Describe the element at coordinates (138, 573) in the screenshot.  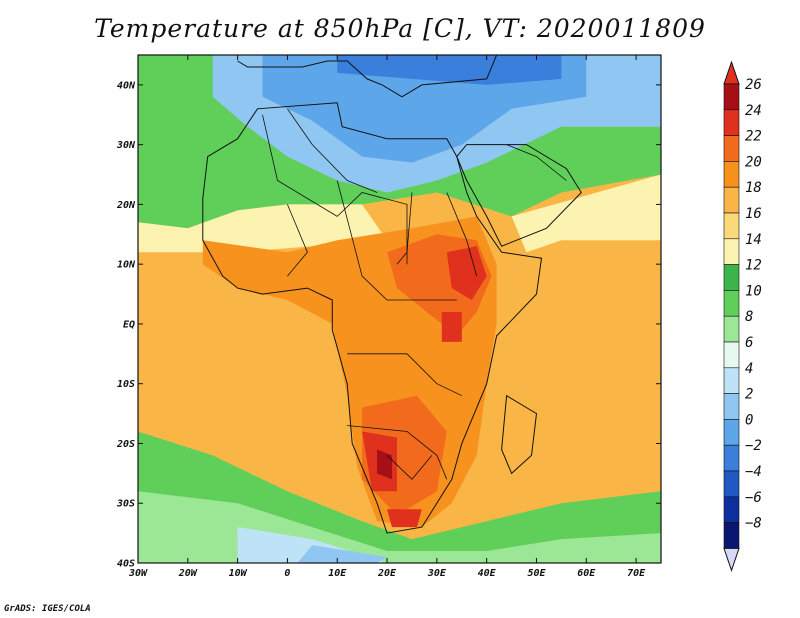
I see `lon-tick-label: 30W` at that location.